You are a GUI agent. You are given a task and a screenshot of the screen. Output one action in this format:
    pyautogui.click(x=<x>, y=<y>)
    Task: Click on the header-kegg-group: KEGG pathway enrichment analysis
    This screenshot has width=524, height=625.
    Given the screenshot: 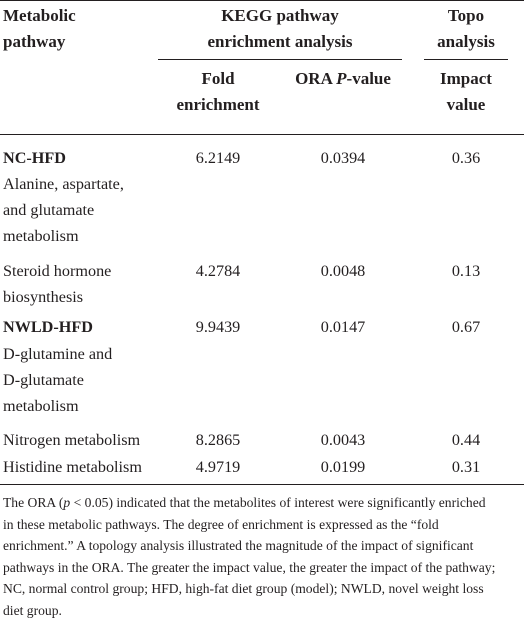 What is the action you would take?
    pyautogui.click(x=280, y=28)
    